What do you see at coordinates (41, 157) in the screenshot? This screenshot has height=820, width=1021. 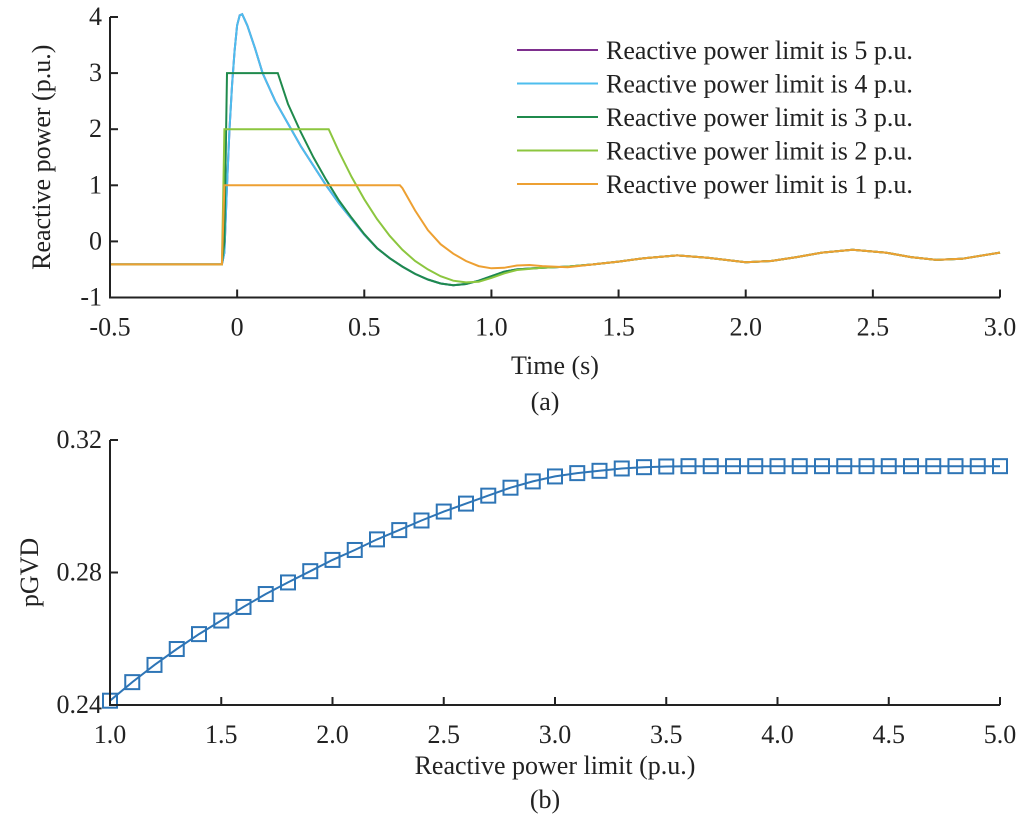 I see `y-axis-label: Reactive power (p.u.)` at bounding box center [41, 157].